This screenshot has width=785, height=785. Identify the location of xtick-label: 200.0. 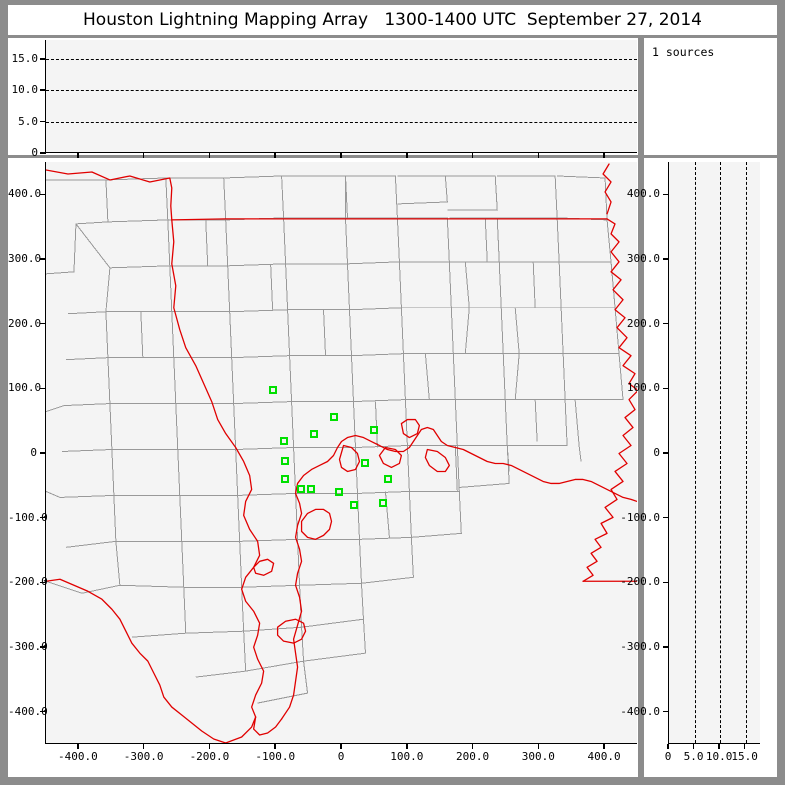
(472, 756).